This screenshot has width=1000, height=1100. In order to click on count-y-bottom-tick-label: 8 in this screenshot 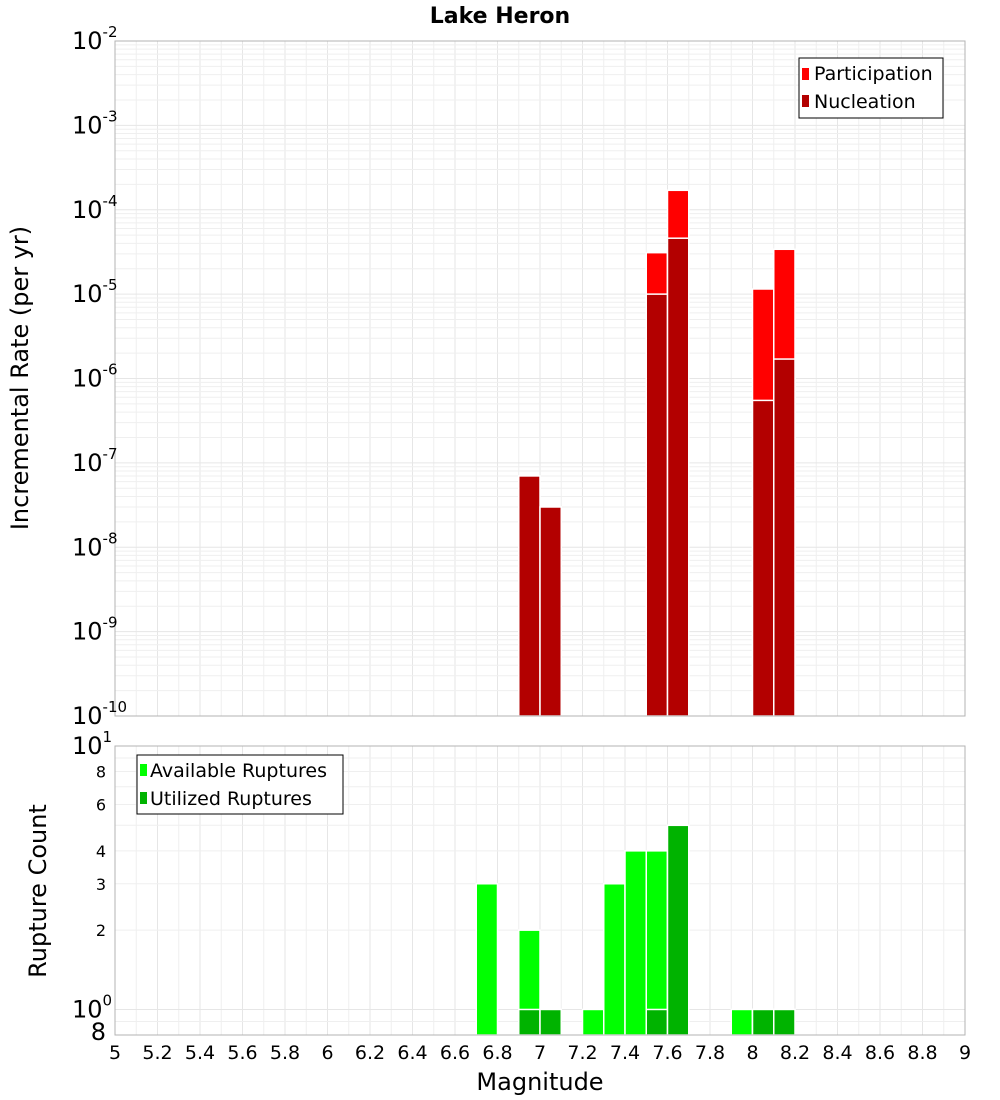, I will do `click(98, 1032)`.